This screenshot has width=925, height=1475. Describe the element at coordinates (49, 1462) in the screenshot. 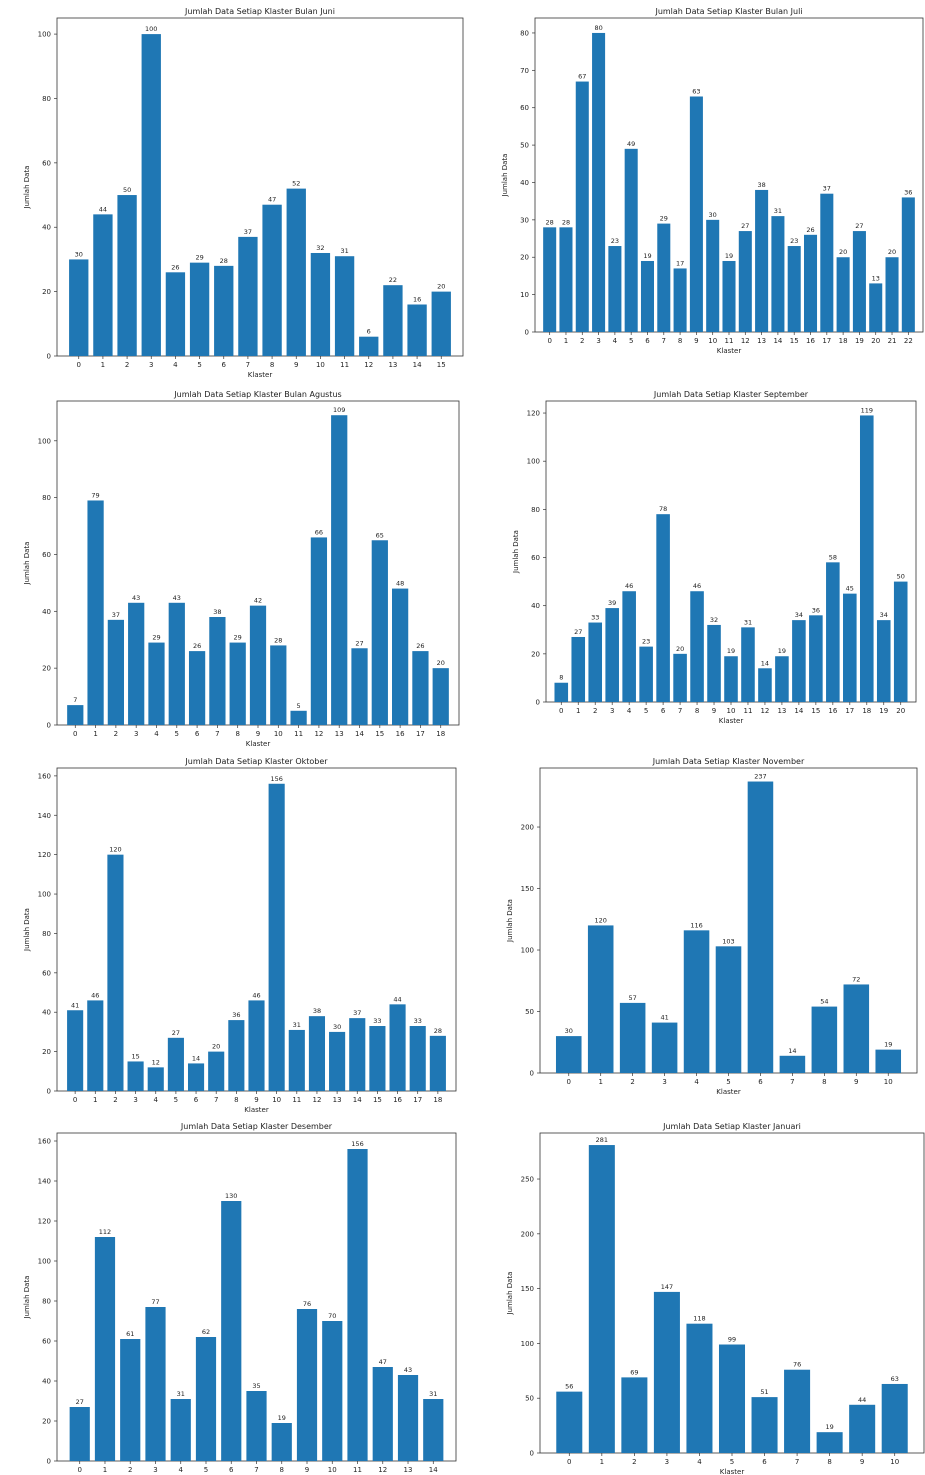

I see `y-tick-label: 0` at that location.